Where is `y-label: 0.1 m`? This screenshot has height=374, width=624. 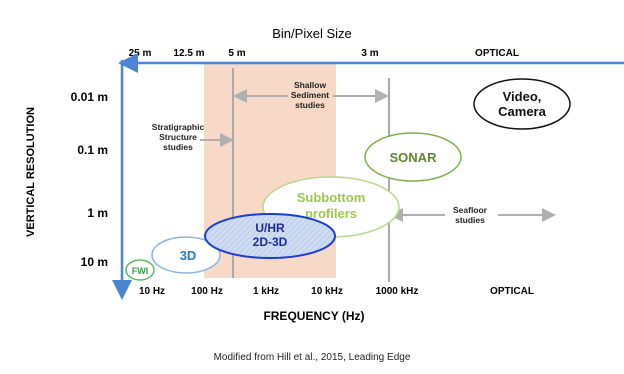 y-label: 0.1 m is located at coordinates (92, 150).